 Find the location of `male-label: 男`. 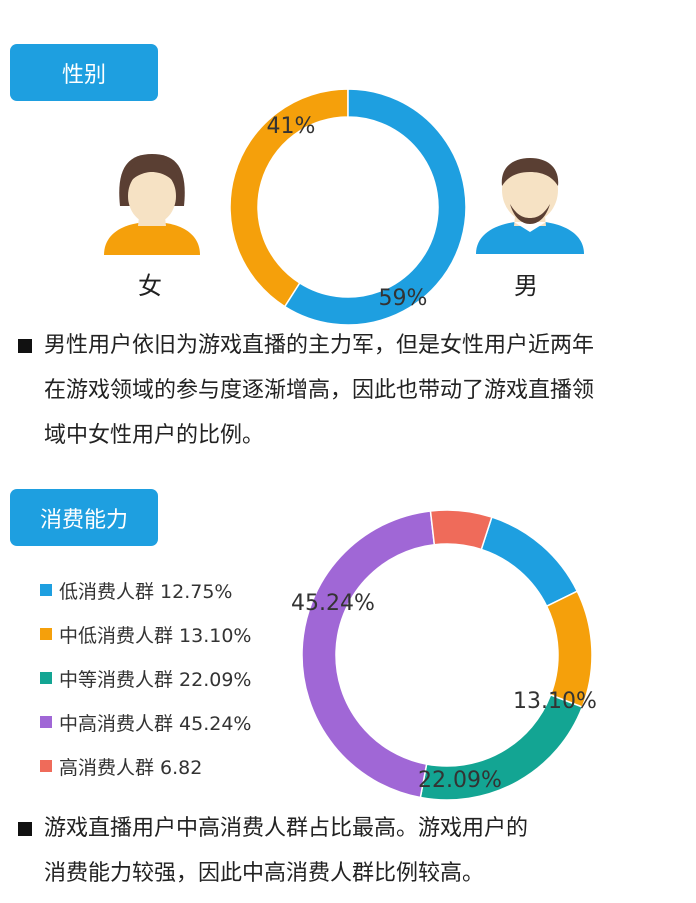

male-label: 男 is located at coordinates (526, 286).